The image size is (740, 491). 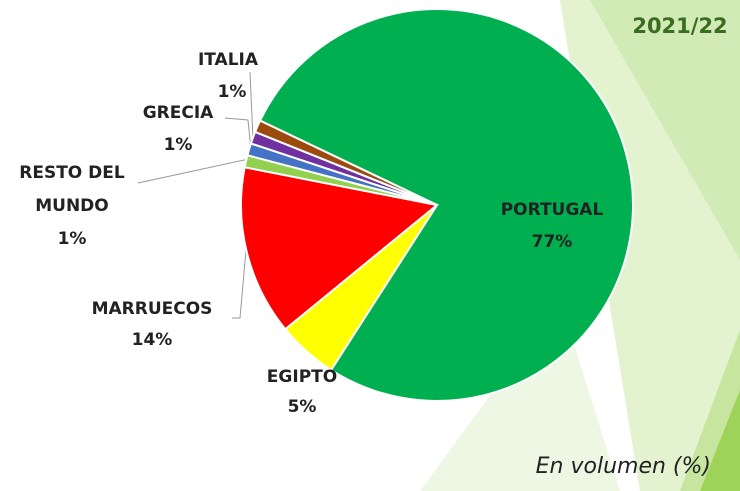 I want to click on slice-label-line: RESTO DEL, so click(x=72, y=173).